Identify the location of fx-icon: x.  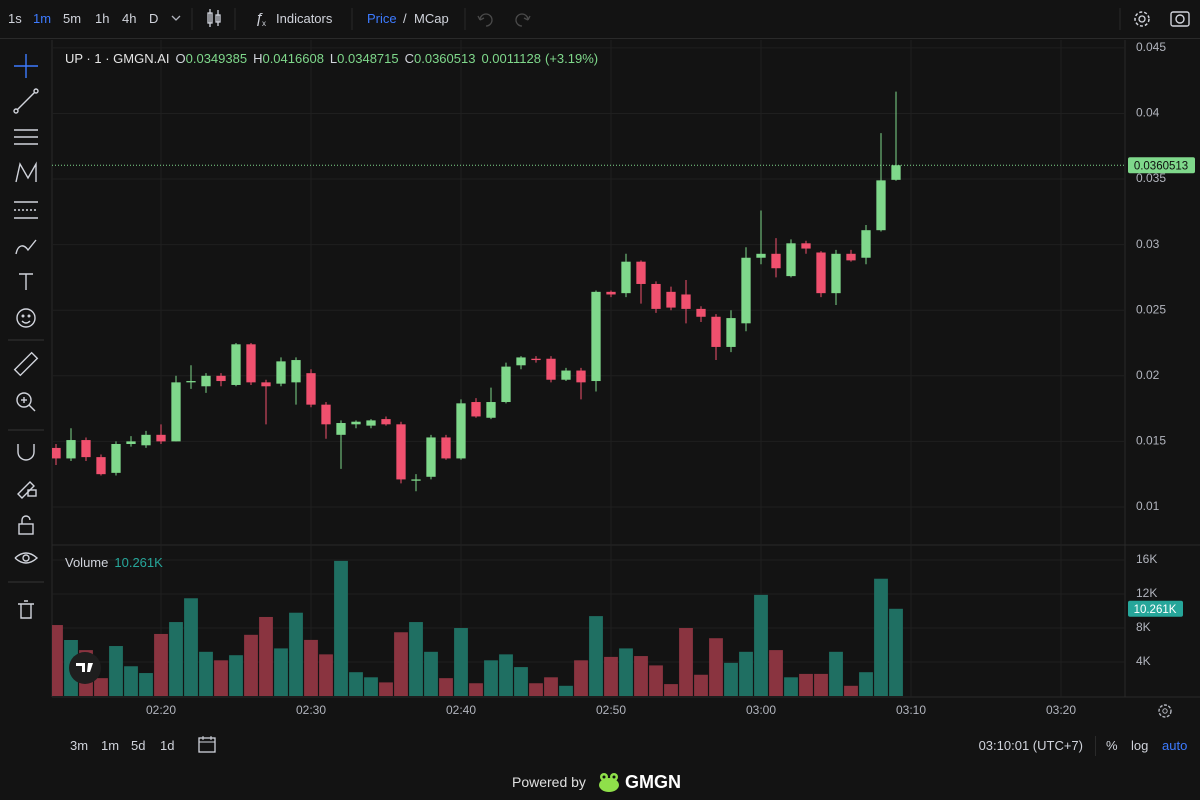
(264, 23).